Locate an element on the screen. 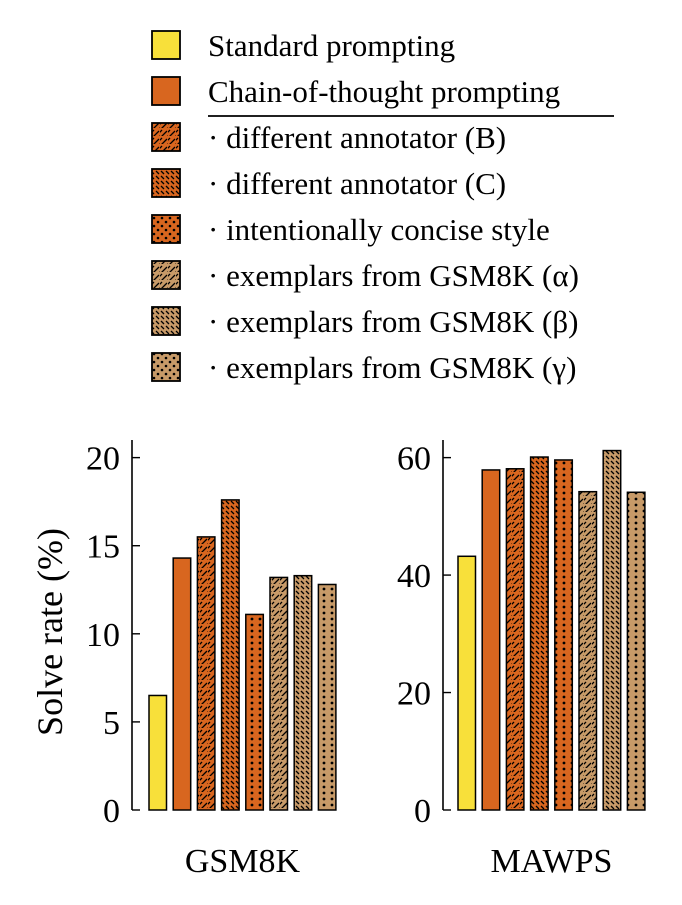 The height and width of the screenshot is (905, 682). legend-label: Chain-of-thought prompting is located at coordinates (384, 91).